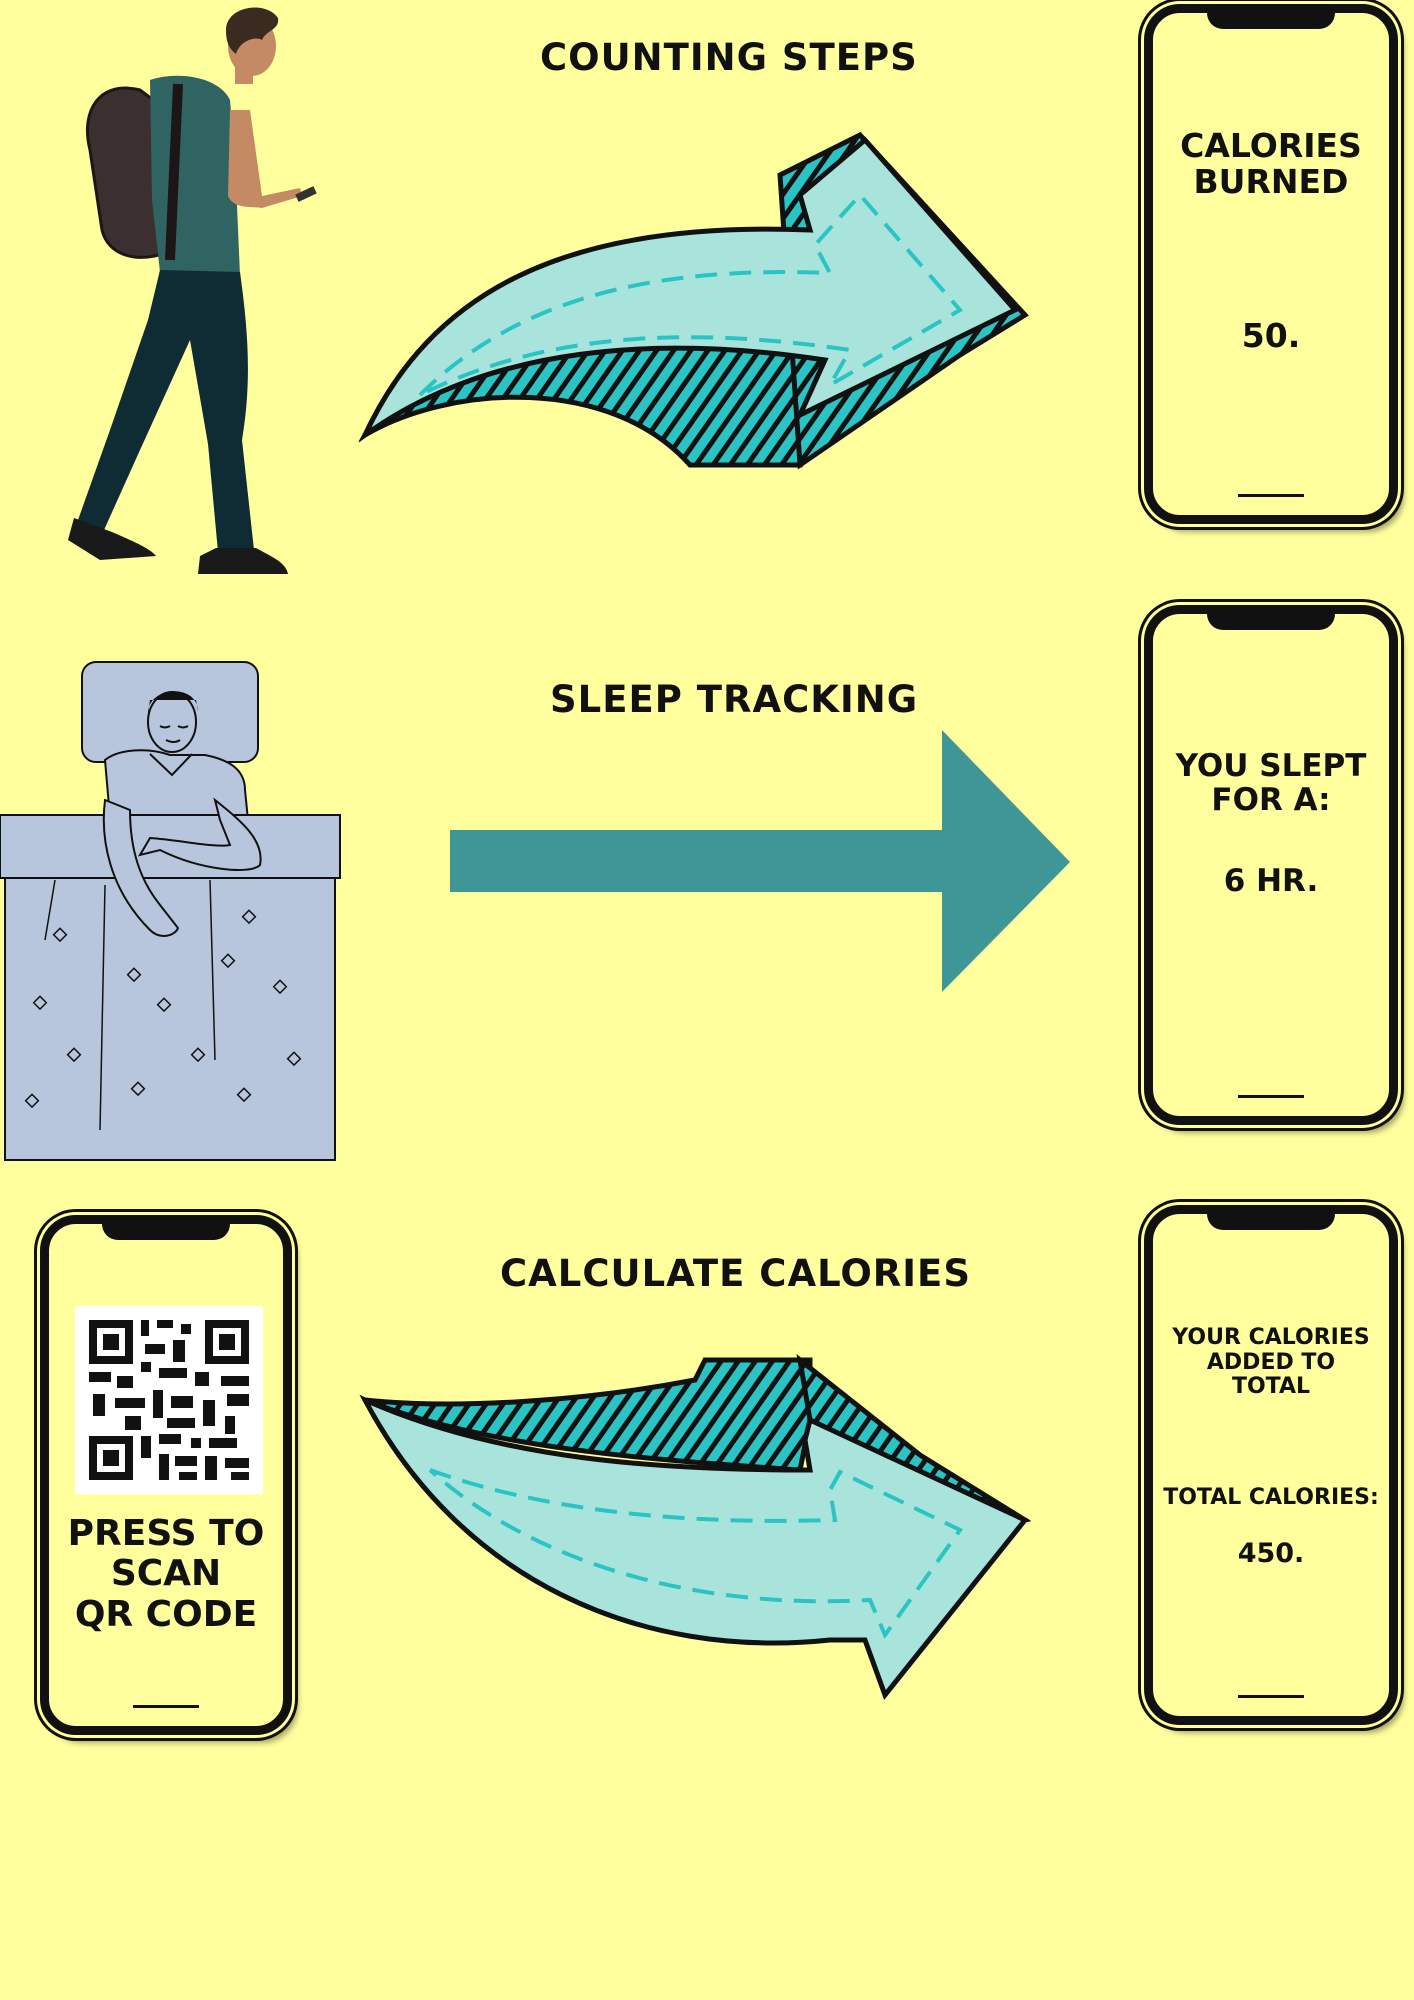 Image resolution: width=1414 pixels, height=2000 pixels. What do you see at coordinates (734, 699) in the screenshot?
I see `heading-sleep-tracking: SLEEP TRACKING` at bounding box center [734, 699].